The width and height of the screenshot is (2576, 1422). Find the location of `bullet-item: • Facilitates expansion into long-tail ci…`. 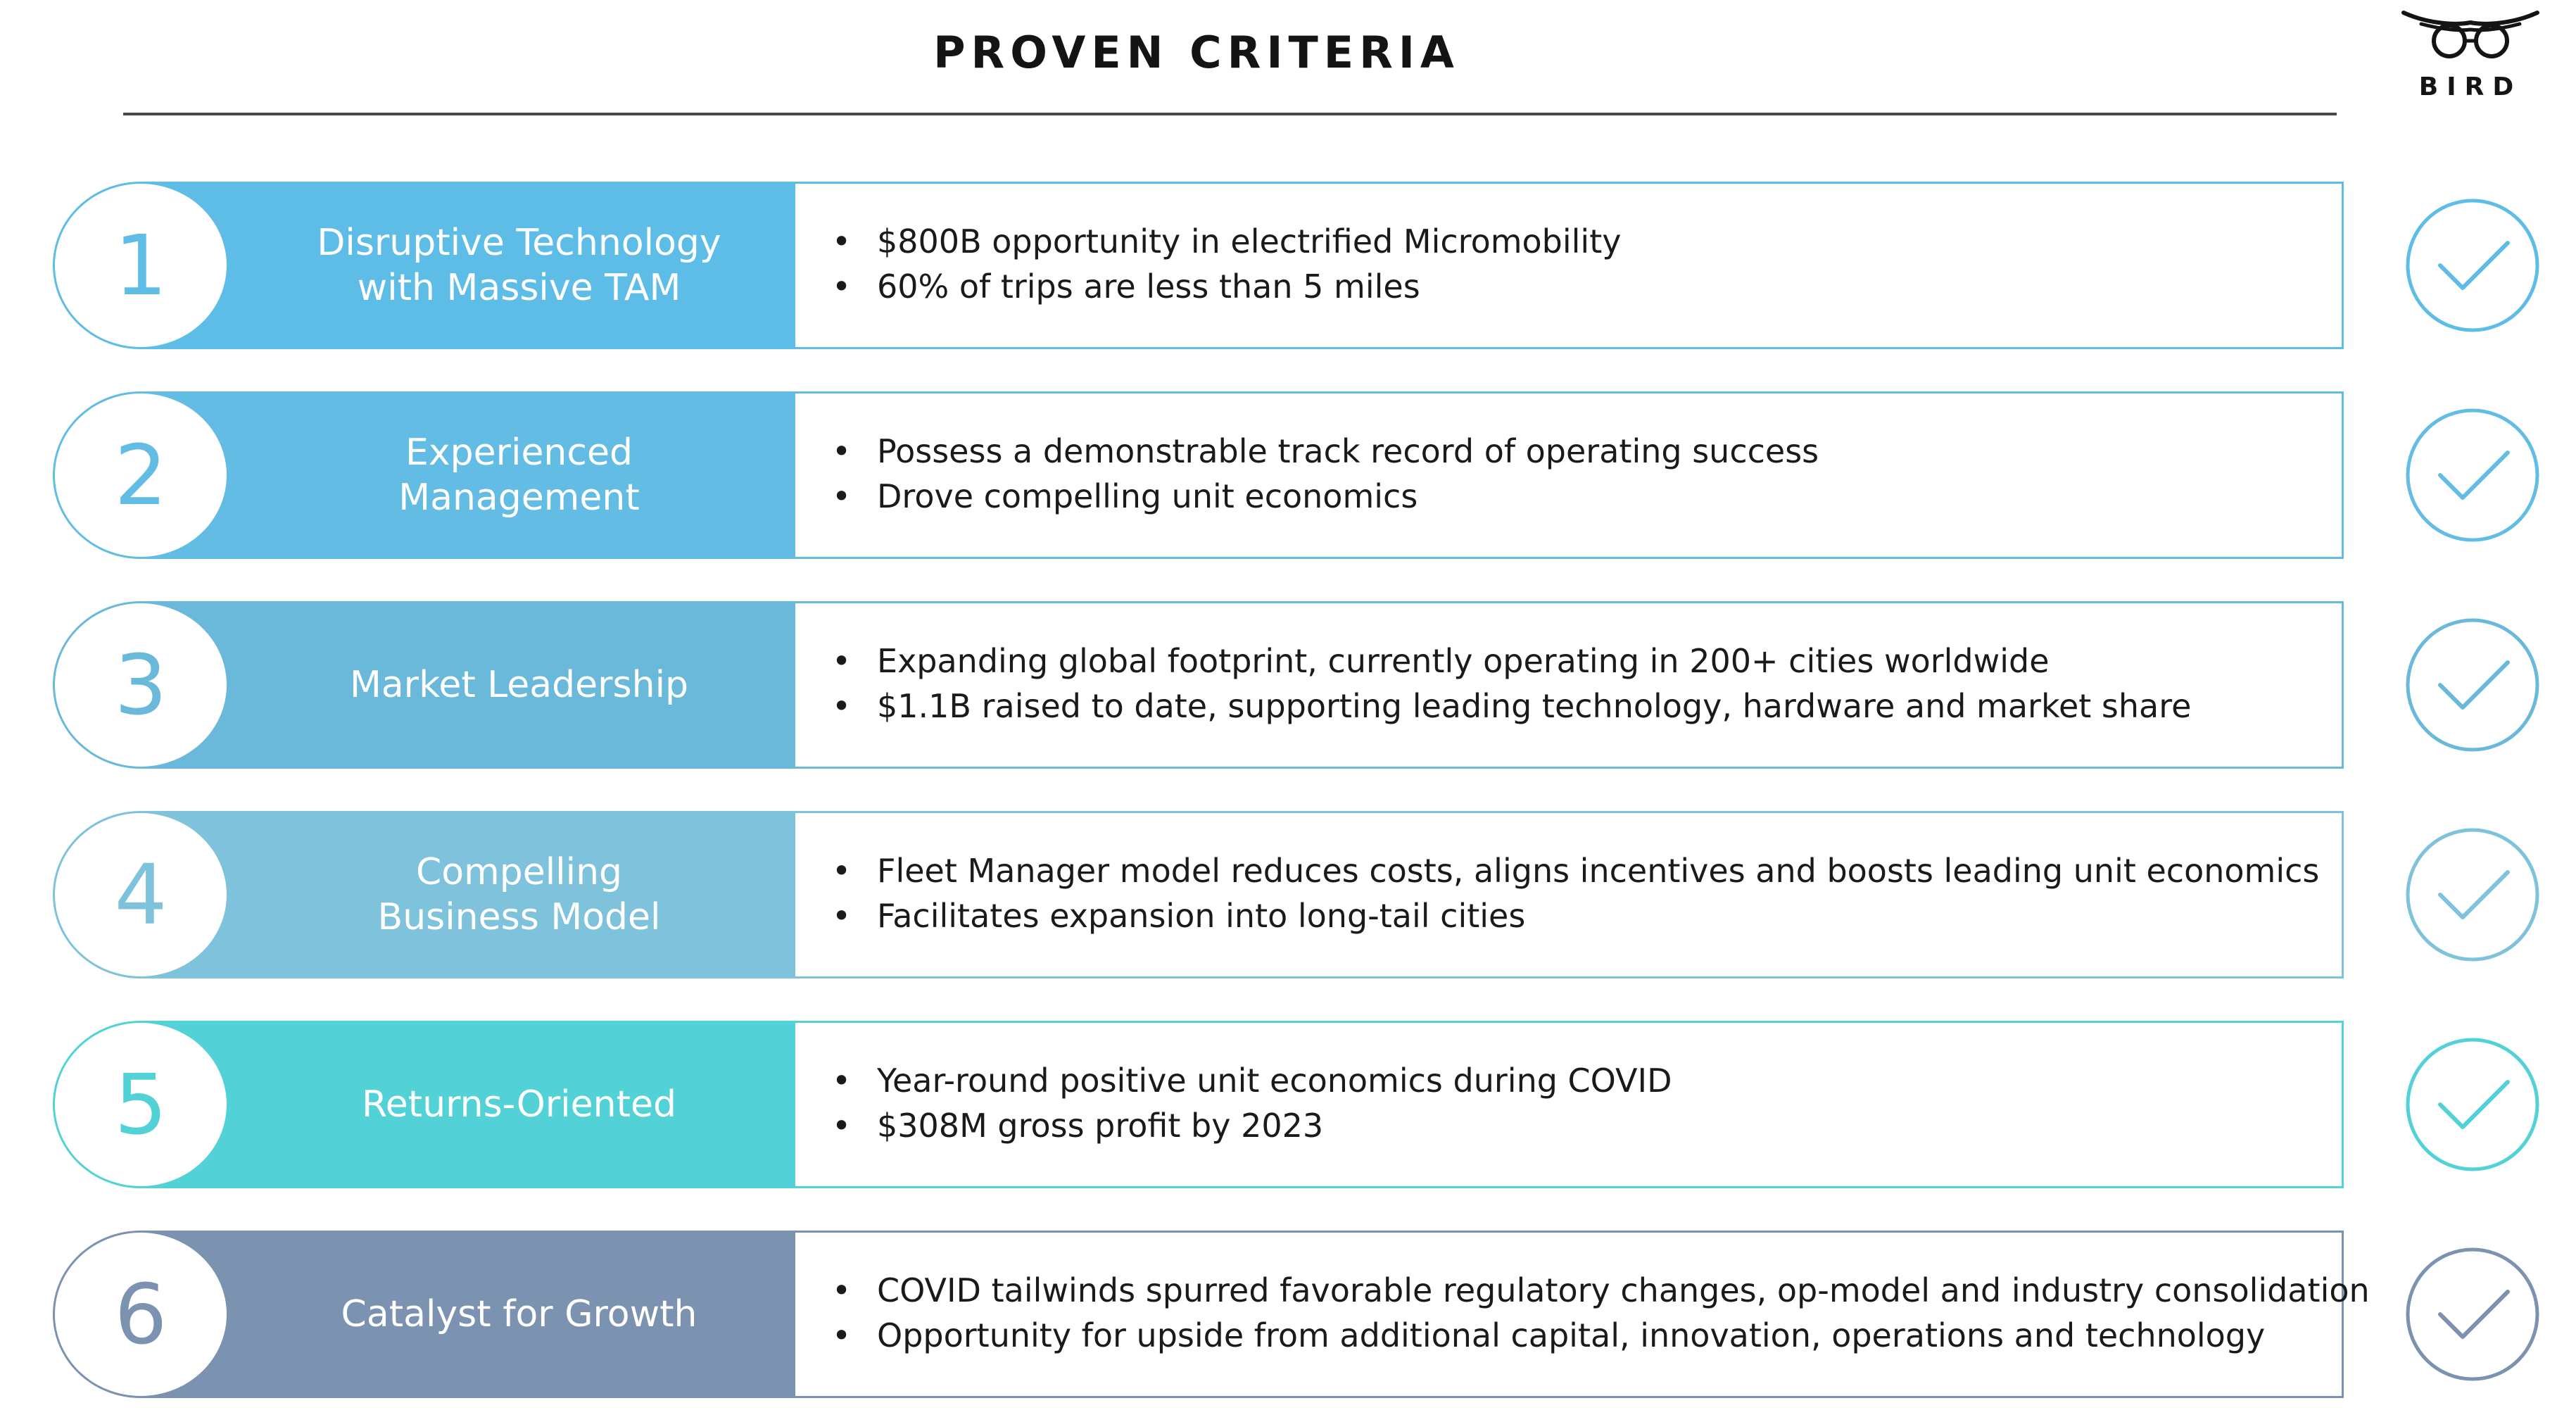

bullet-item: • Facilitates expansion into long-tail ci… is located at coordinates (1575, 915).